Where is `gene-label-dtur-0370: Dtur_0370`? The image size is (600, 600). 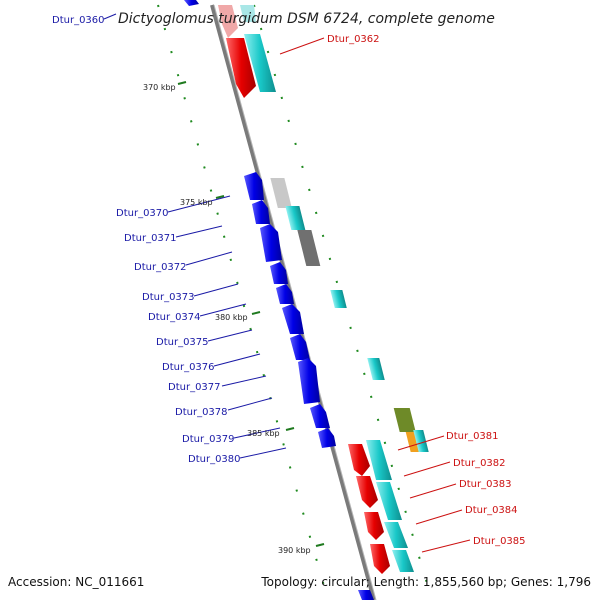 gene-label-dtur-0370: Dtur_0370 is located at coordinates (142, 213).